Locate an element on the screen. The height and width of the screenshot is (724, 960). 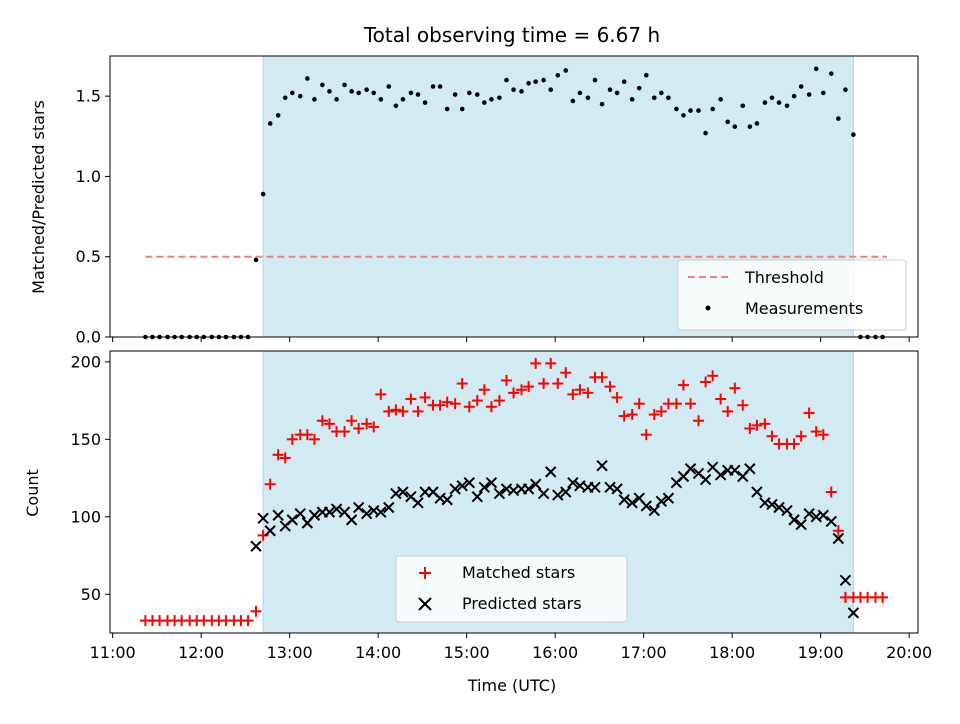
bottom-legend-box is located at coordinates (511, 589).